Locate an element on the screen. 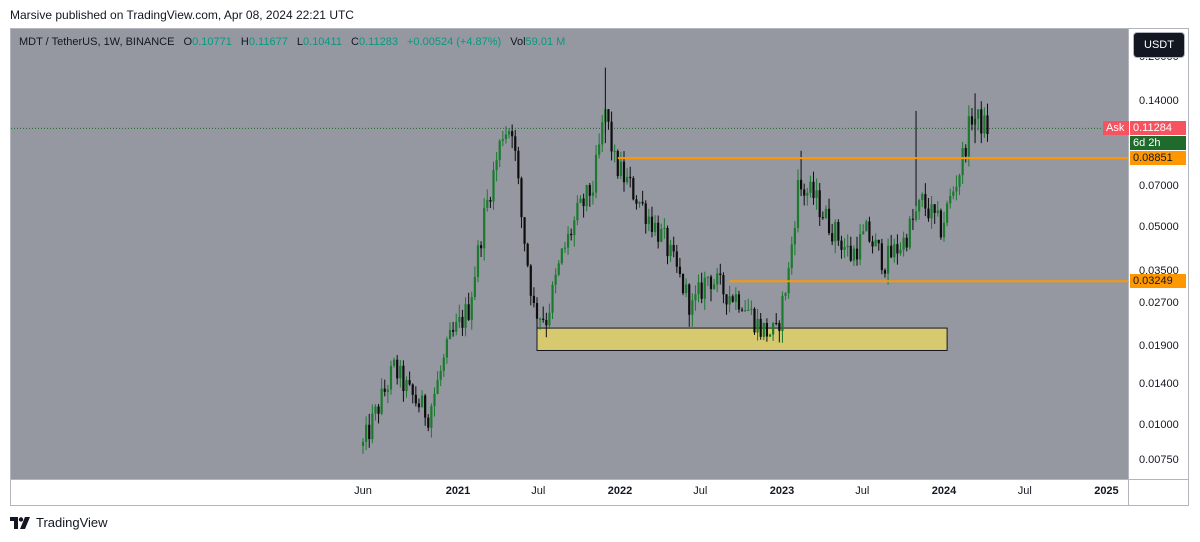 The width and height of the screenshot is (1200, 542). tradingview-logo-icon is located at coordinates (20, 522).